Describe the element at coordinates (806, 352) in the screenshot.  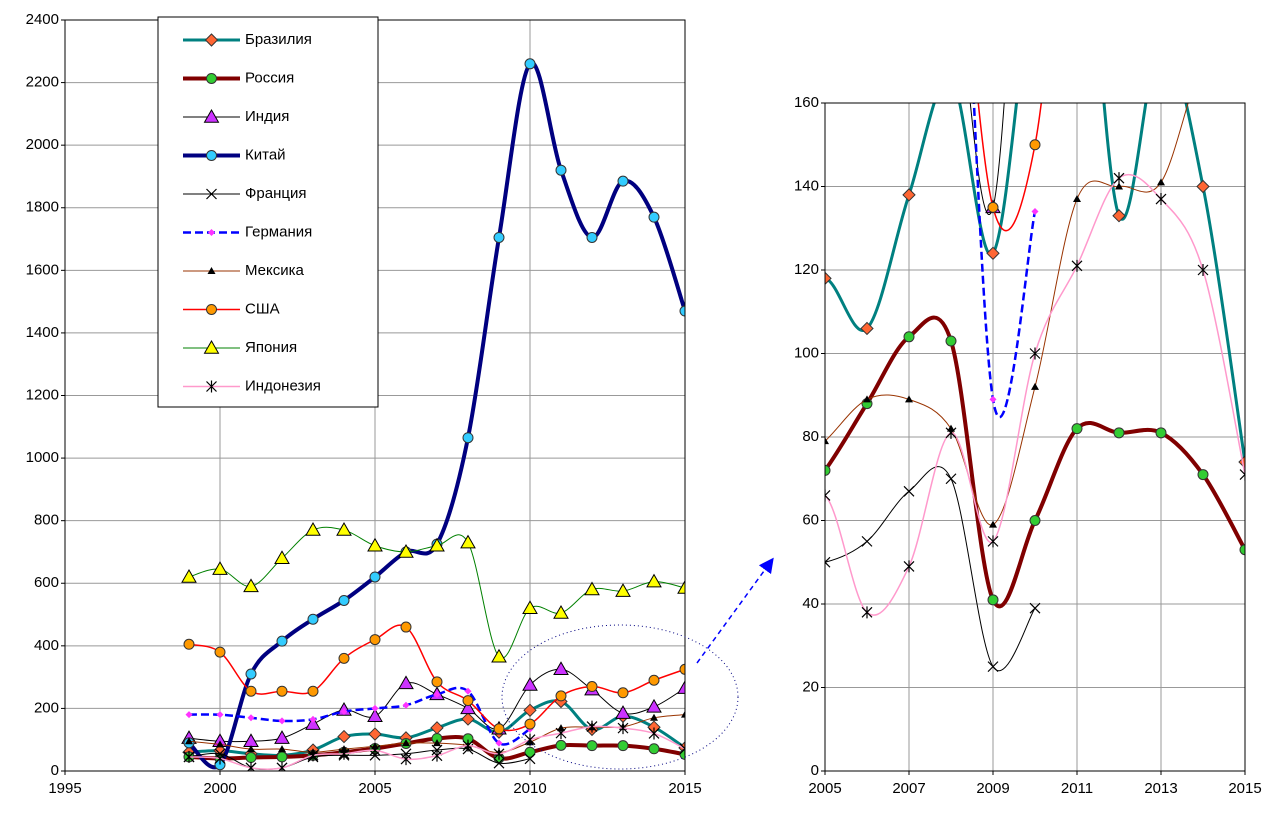
I see `y-tick-label: 100` at that location.